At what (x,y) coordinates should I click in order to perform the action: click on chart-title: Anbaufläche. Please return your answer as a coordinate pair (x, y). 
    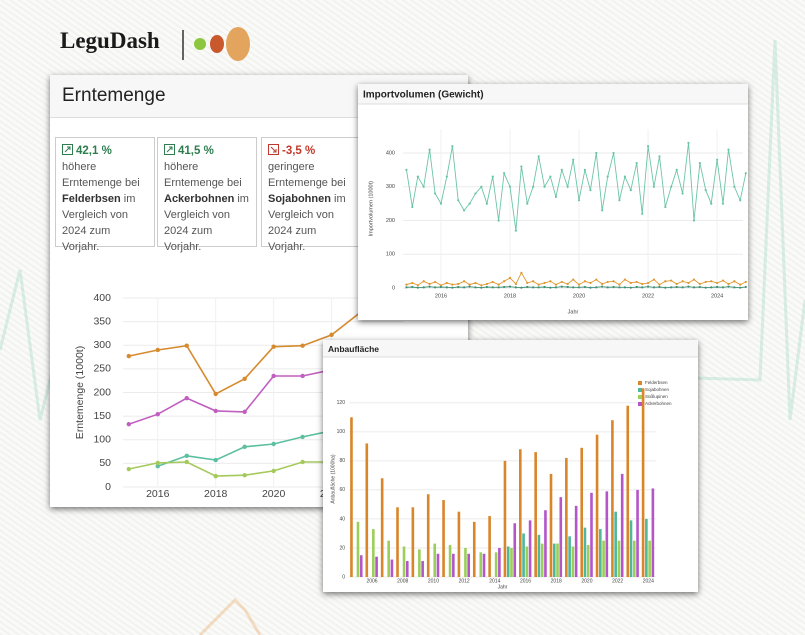
    Looking at the image, I should click on (353, 349).